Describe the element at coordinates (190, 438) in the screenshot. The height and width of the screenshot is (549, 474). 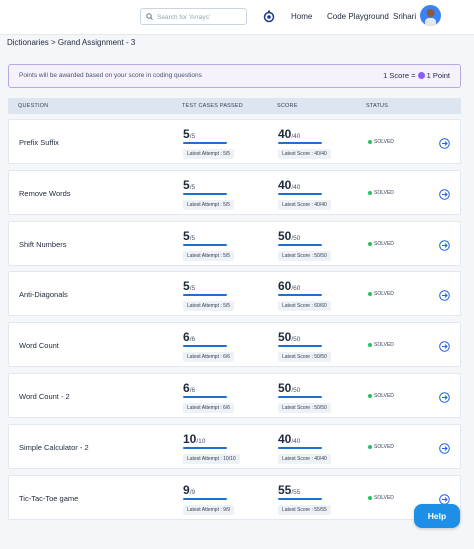
I see `value-main: 10` at that location.